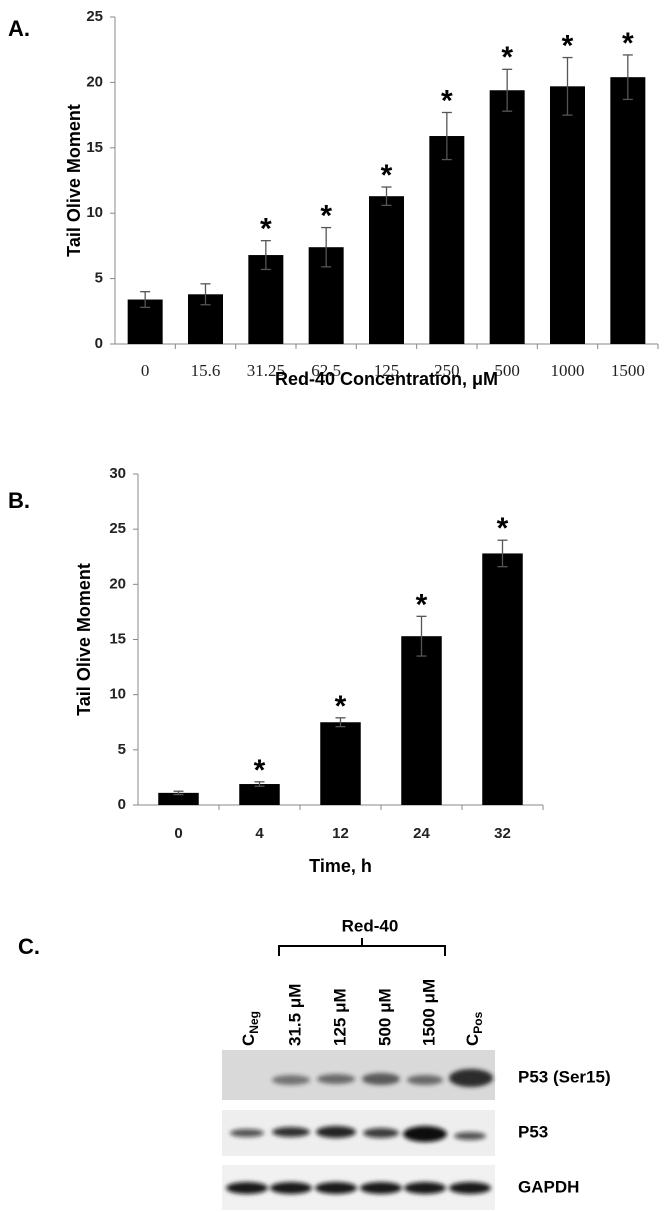 This screenshot has width=665, height=1212. I want to click on row-label: GAPDH, so click(548, 1186).